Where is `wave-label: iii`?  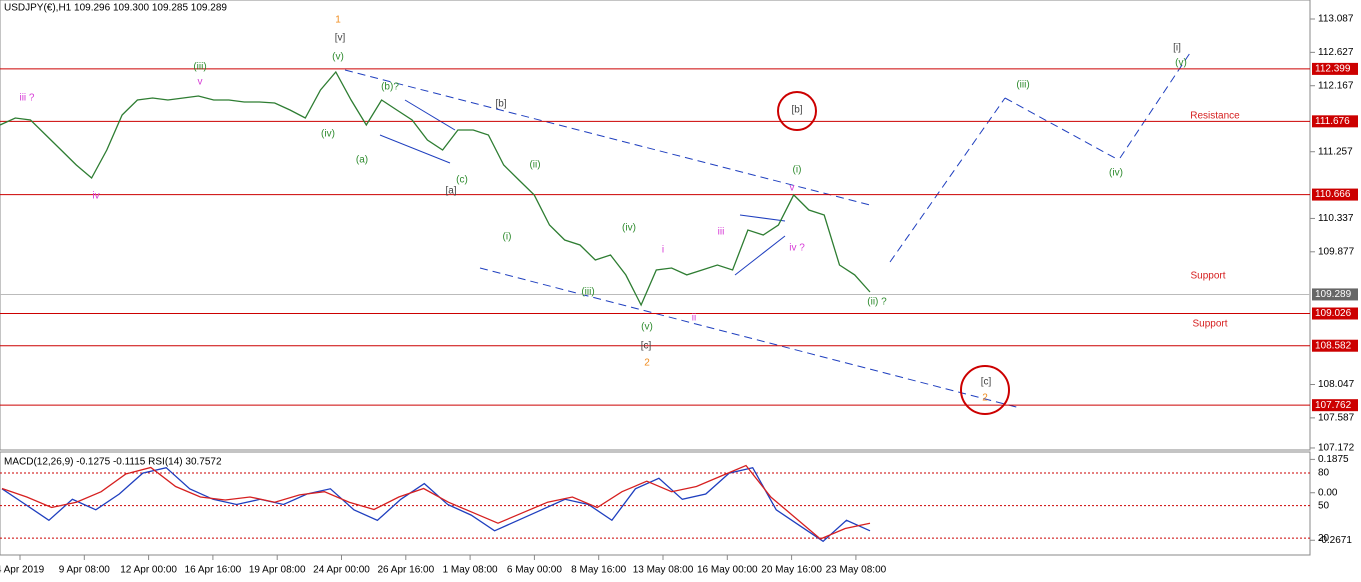
wave-label: iii is located at coordinates (721, 232).